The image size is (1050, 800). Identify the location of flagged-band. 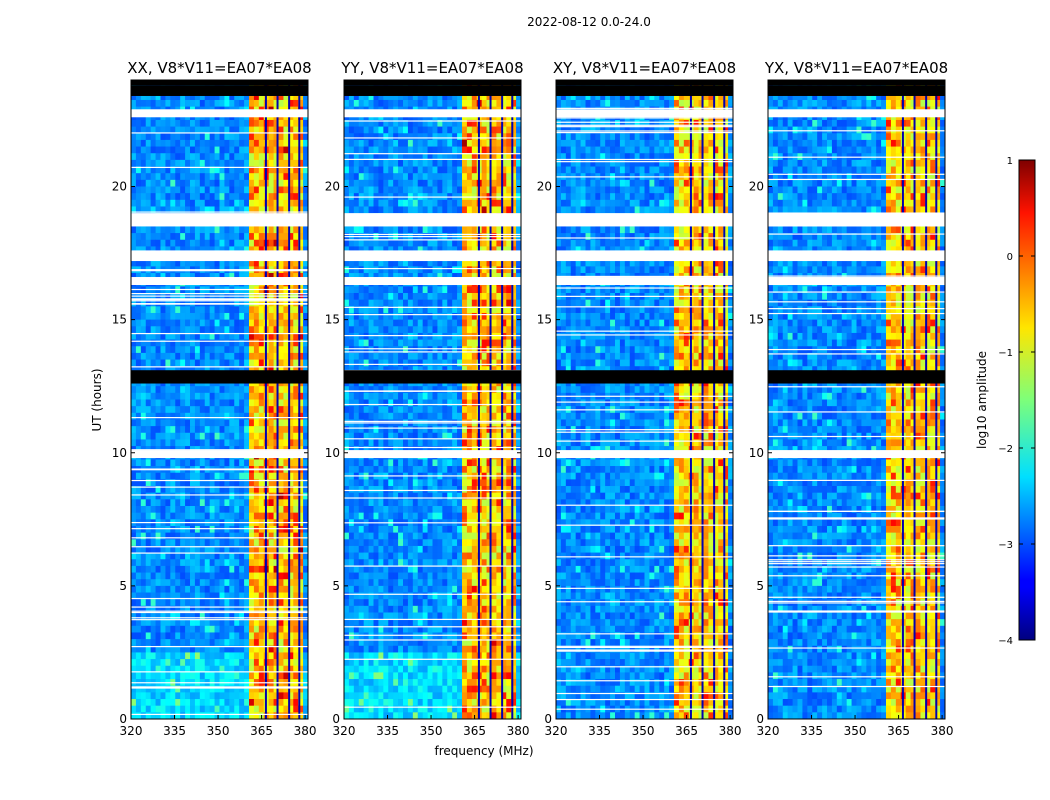
(219, 256).